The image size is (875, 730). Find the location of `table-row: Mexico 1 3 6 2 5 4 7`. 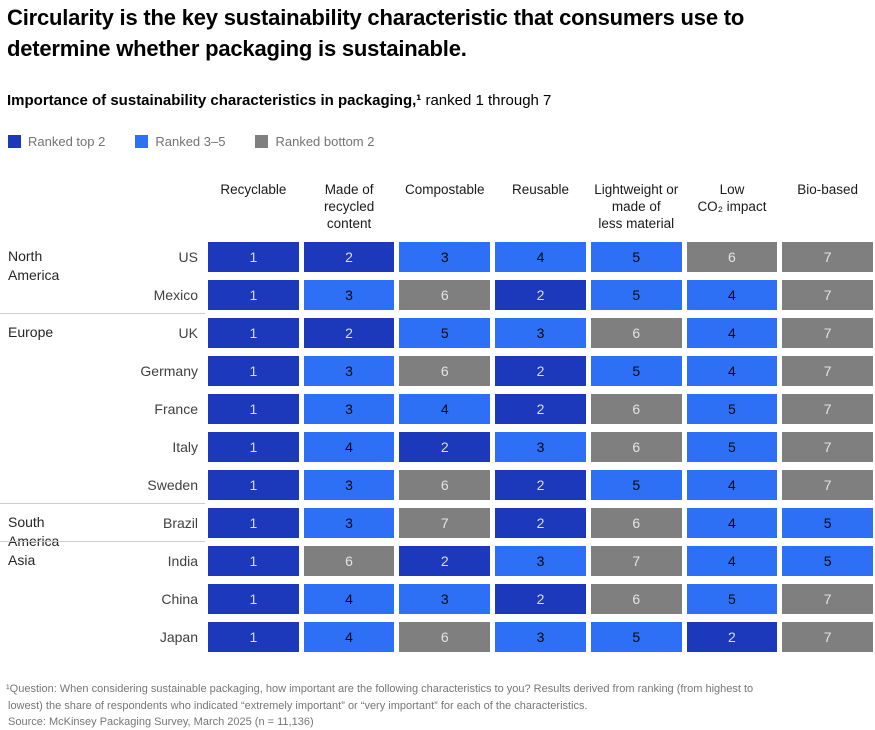

table-row: Mexico 1 3 6 2 5 4 7 is located at coordinates (437, 295).